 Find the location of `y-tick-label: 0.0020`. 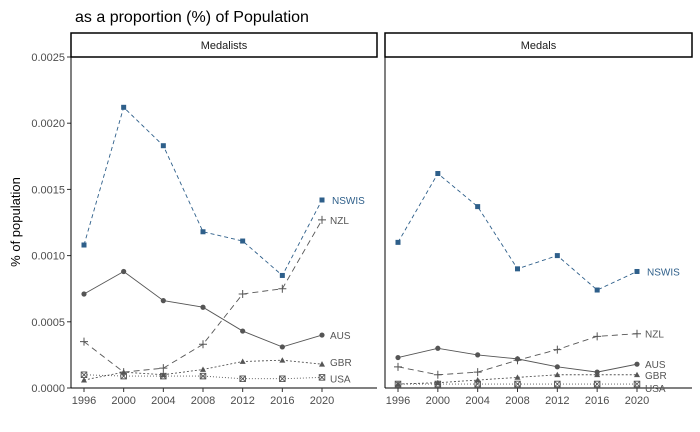

y-tick-label: 0.0020 is located at coordinates (48, 124).